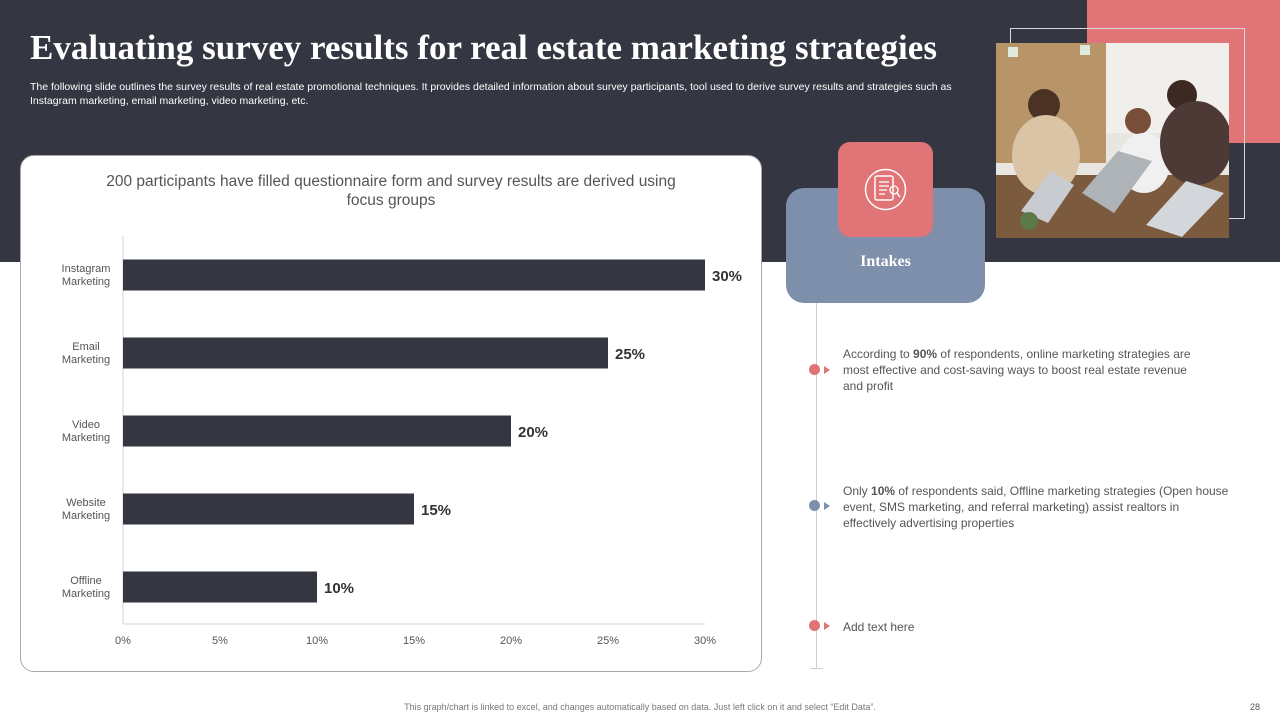 The height and width of the screenshot is (720, 1280). What do you see at coordinates (414, 641) in the screenshot?
I see `x-tick-label: 15%` at bounding box center [414, 641].